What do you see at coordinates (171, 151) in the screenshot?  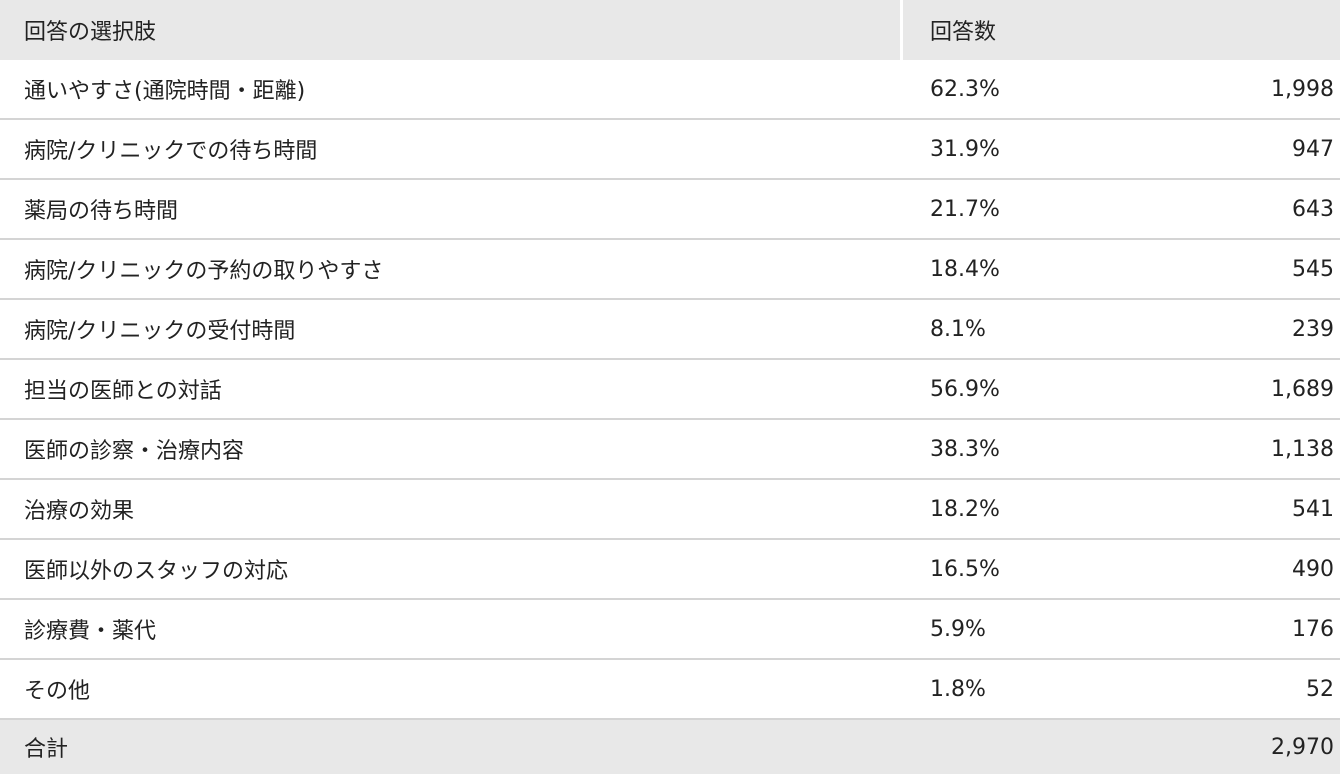 I see `row-choice: 病院/クリニックでの待ち時間` at bounding box center [171, 151].